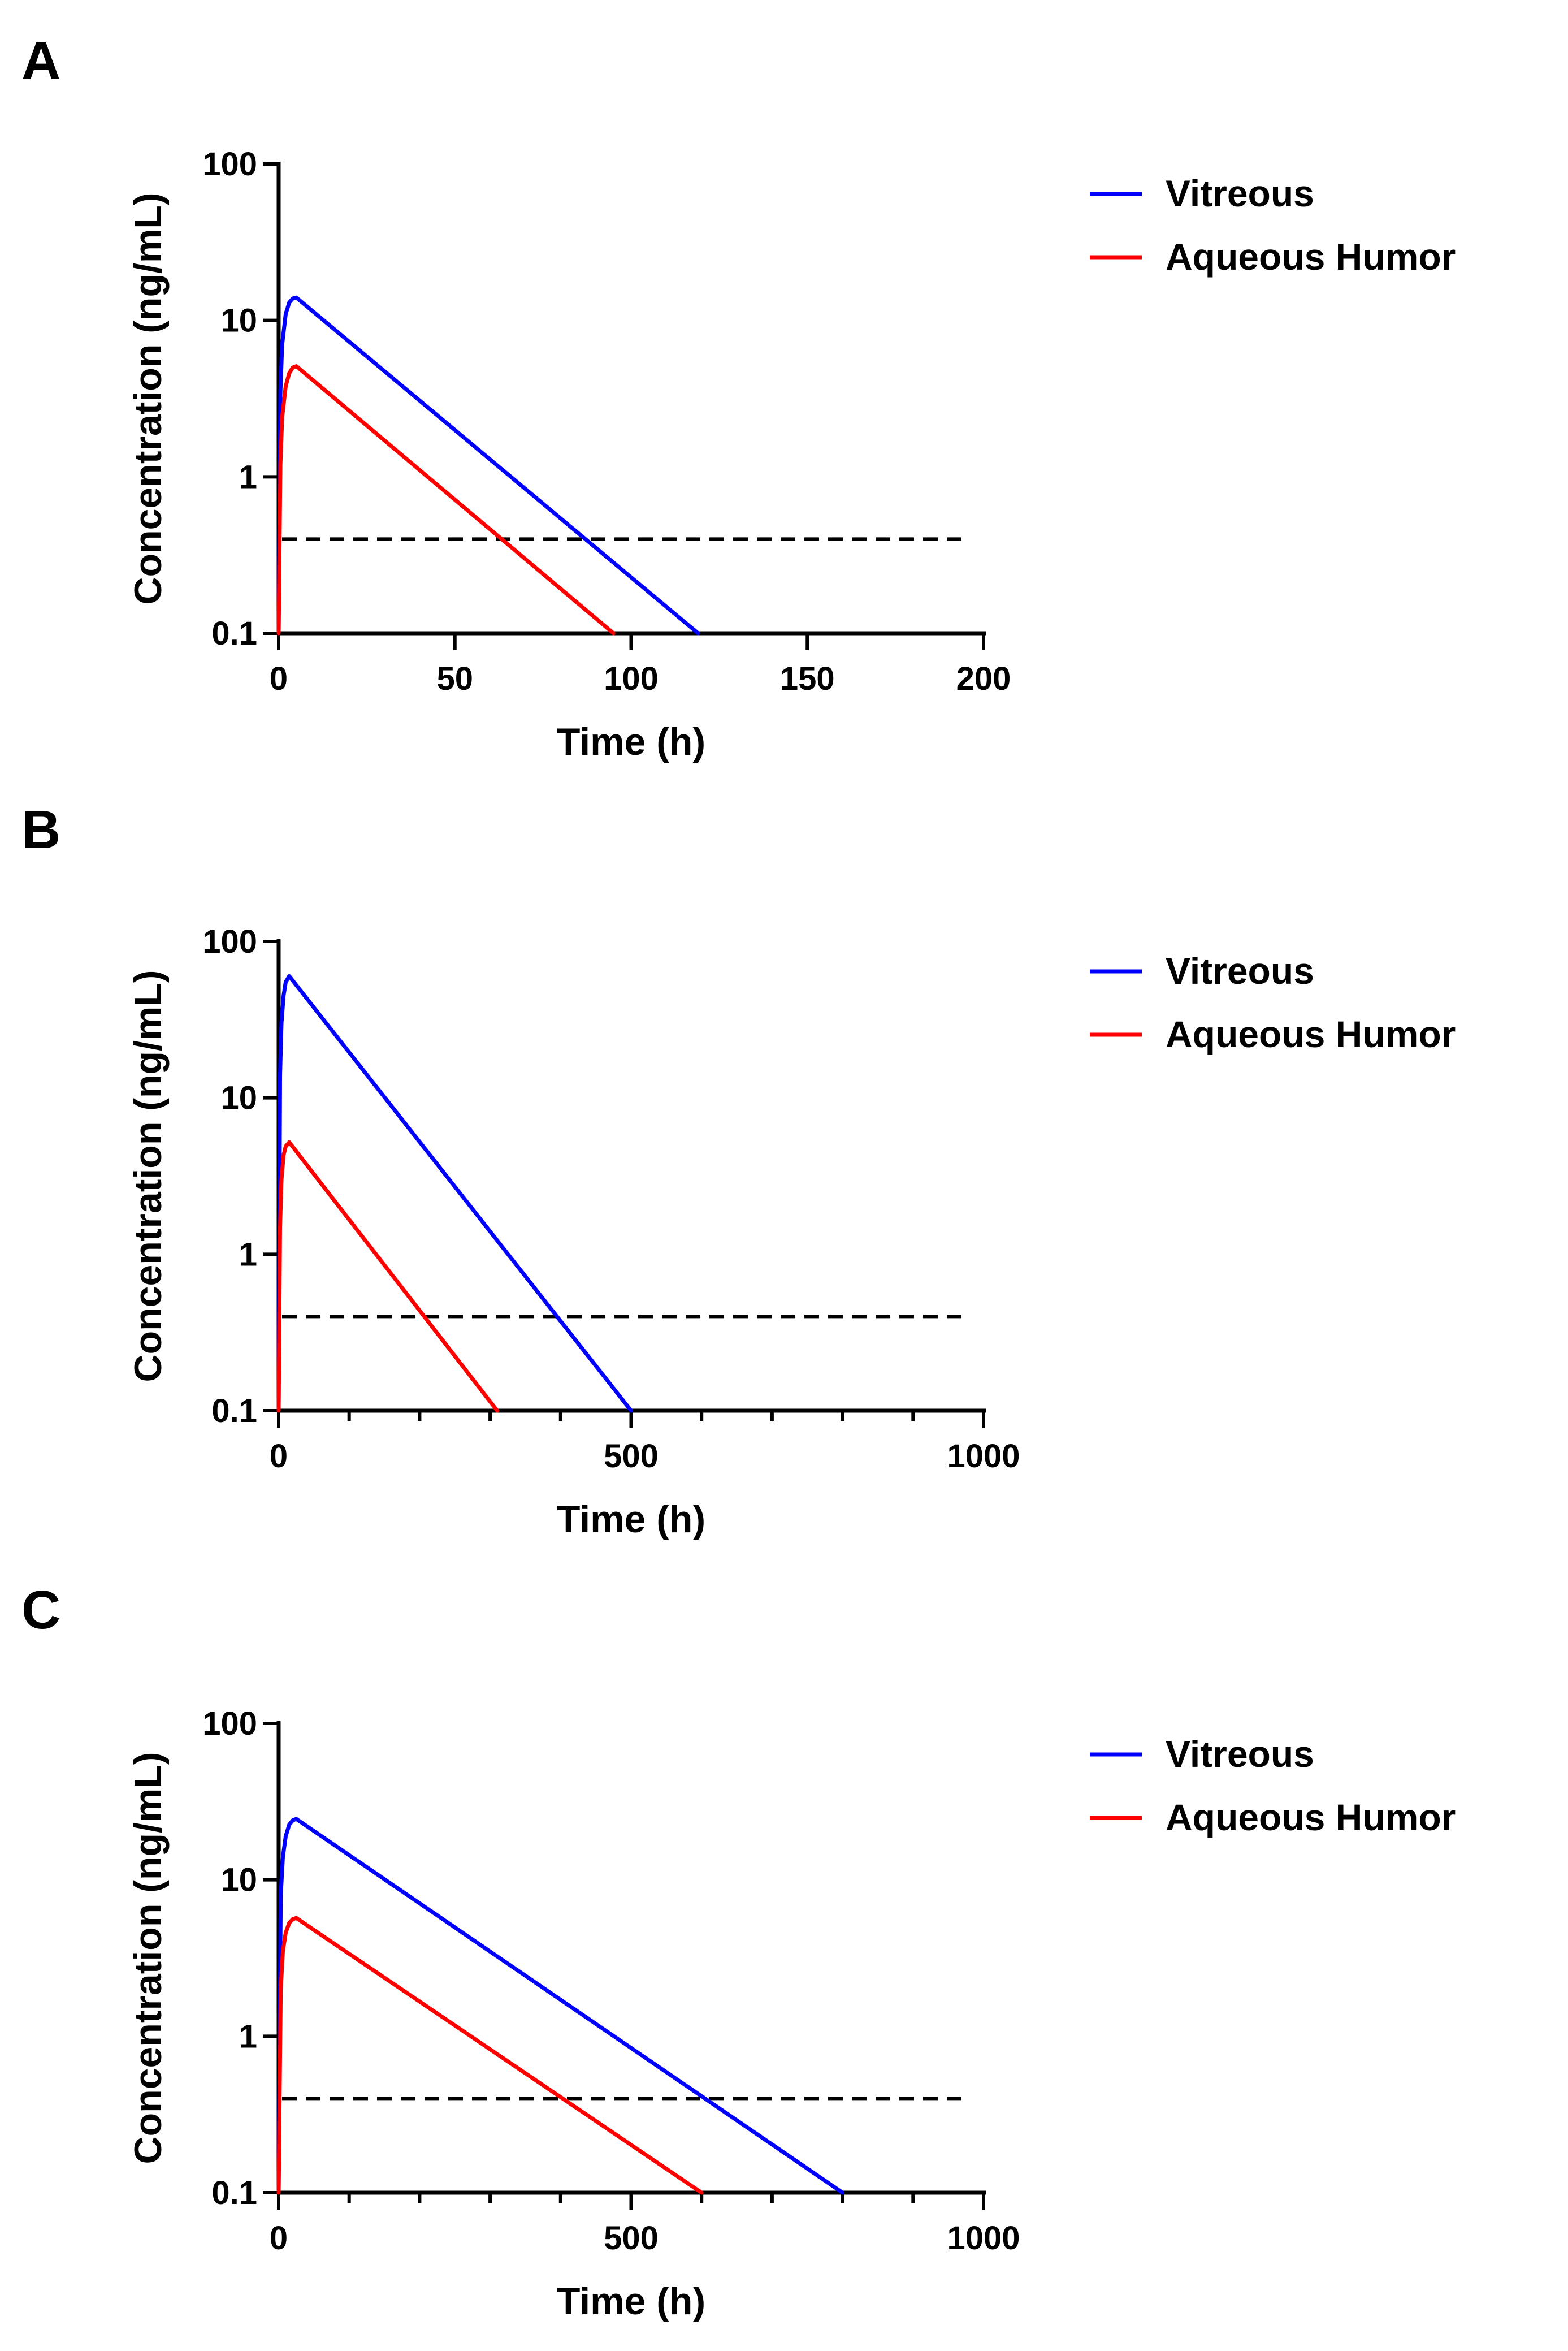  What do you see at coordinates (983, 678) in the screenshot?
I see `x-tick-label: 200` at bounding box center [983, 678].